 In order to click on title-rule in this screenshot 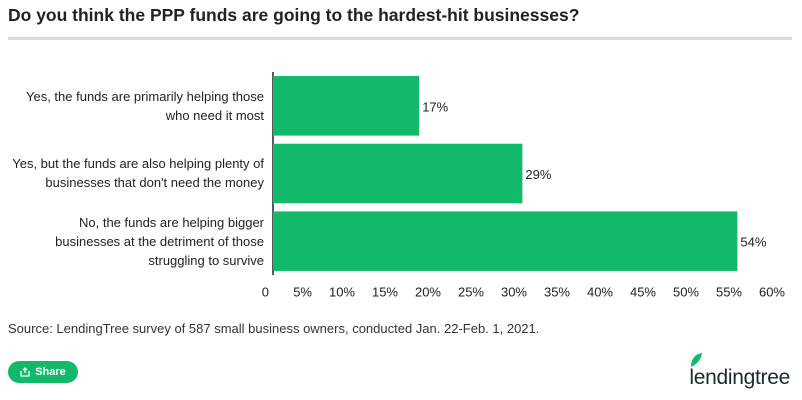, I will do `click(400, 38)`.